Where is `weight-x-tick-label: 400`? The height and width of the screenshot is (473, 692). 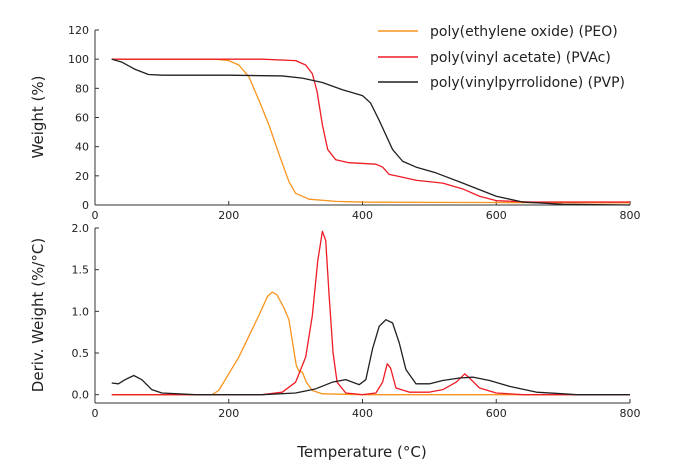
weight-x-tick-label: 400 is located at coordinates (362, 215).